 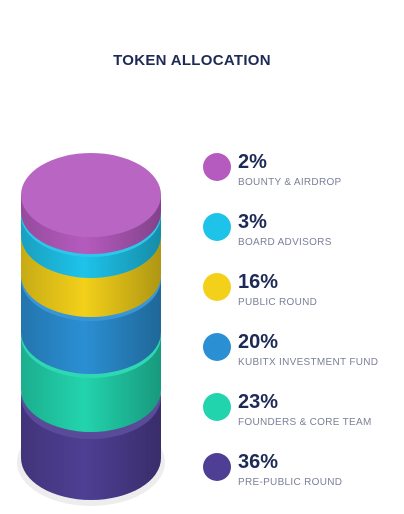 What do you see at coordinates (252, 222) in the screenshot?
I see `legend-value: 3%` at bounding box center [252, 222].